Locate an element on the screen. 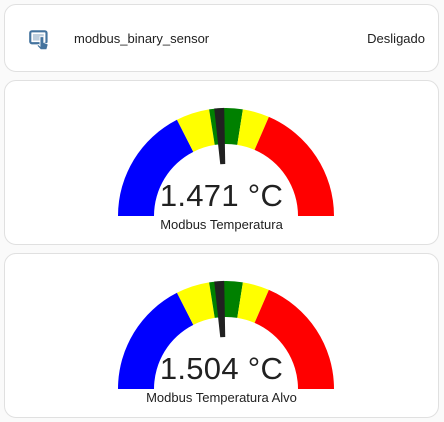 The image size is (444, 422). gauge-value: 1.504 °C is located at coordinates (221, 368).